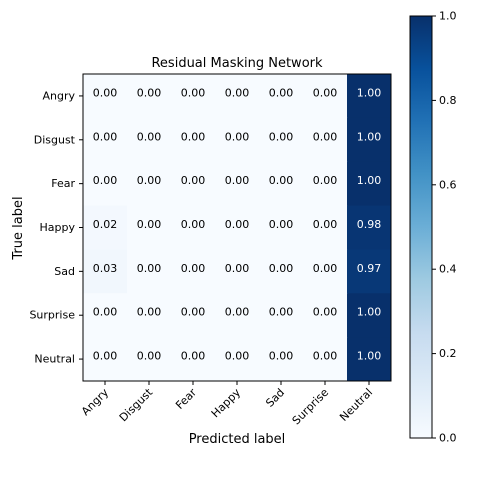  I want to click on x-tick-label: Neutral, so click(356, 405).